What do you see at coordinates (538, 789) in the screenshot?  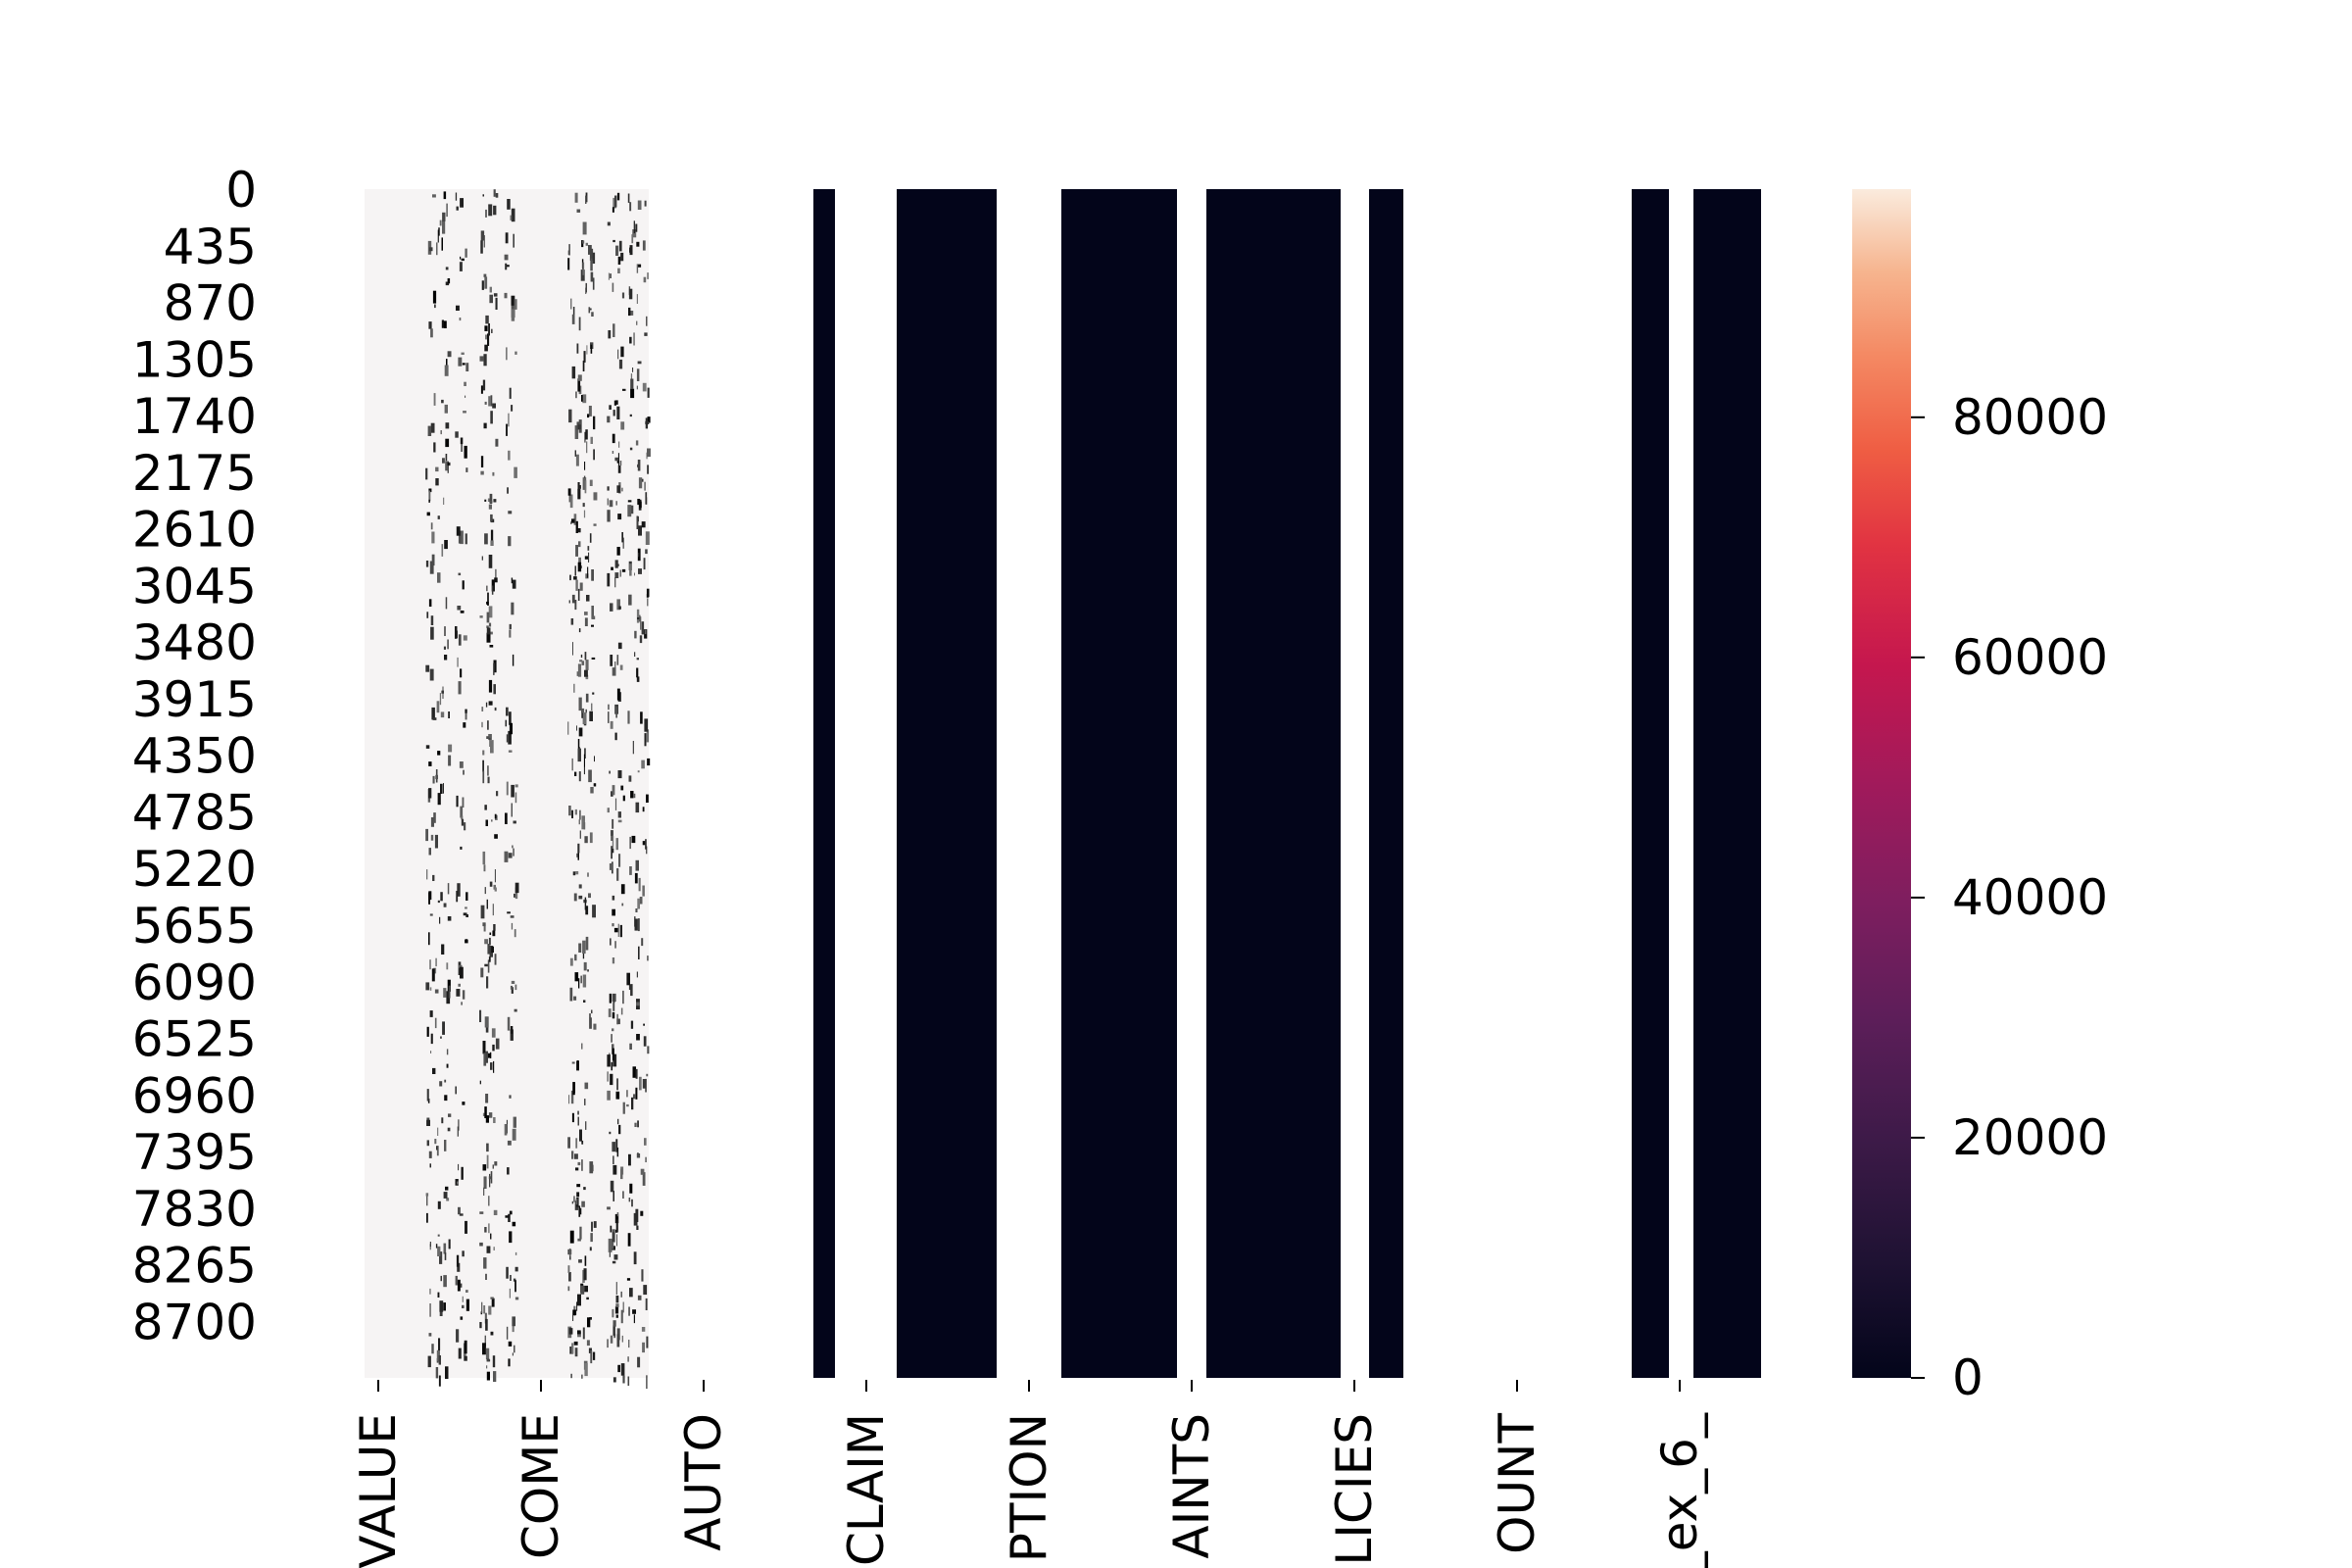 I see `heatmap-streaks` at bounding box center [538, 789].